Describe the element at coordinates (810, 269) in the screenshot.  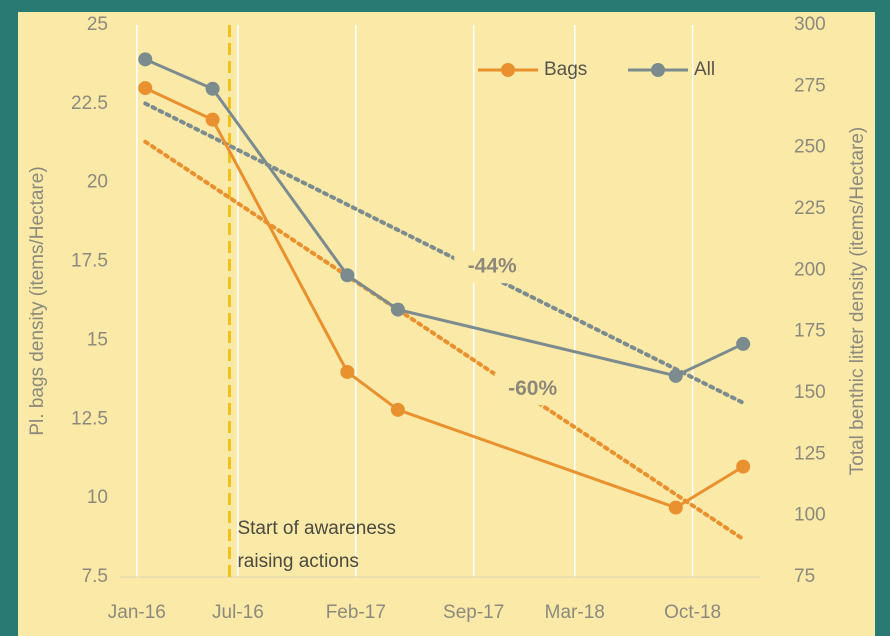
I see `y2-tick-label: 200` at that location.